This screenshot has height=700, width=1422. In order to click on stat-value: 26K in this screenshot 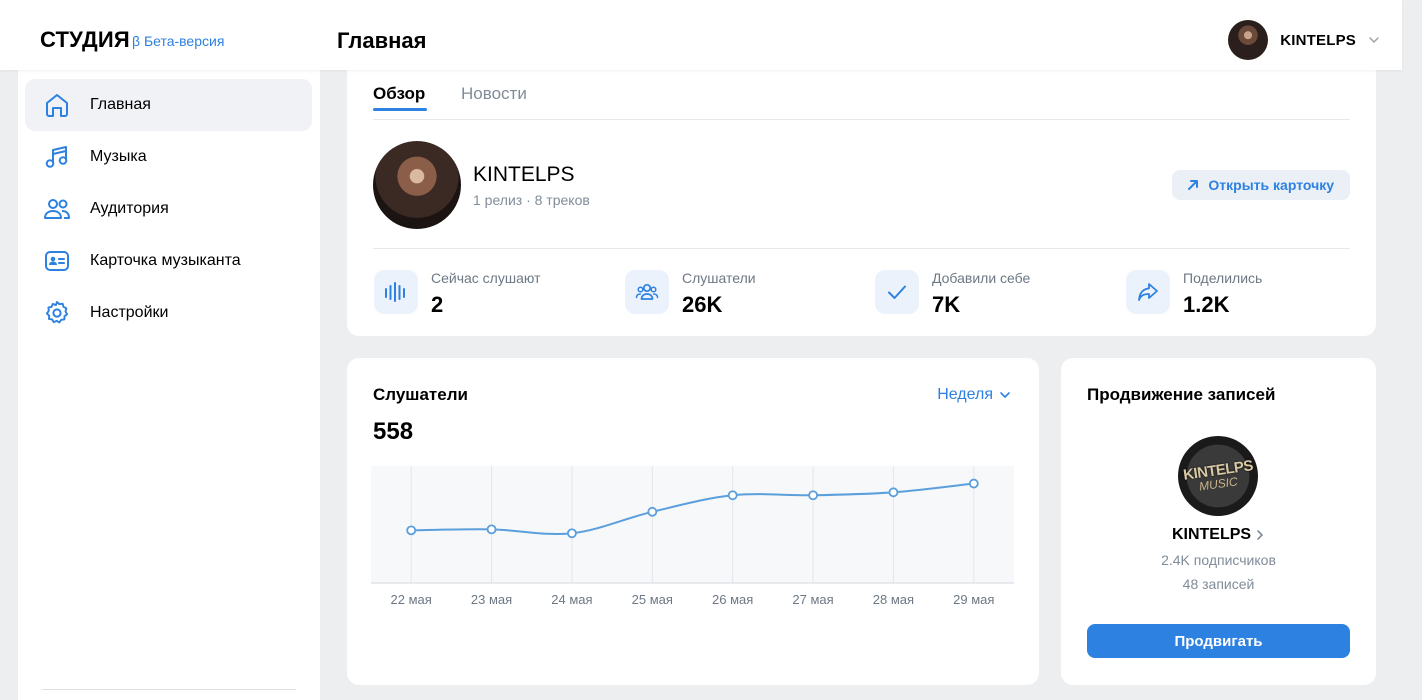, I will do `click(702, 304)`.